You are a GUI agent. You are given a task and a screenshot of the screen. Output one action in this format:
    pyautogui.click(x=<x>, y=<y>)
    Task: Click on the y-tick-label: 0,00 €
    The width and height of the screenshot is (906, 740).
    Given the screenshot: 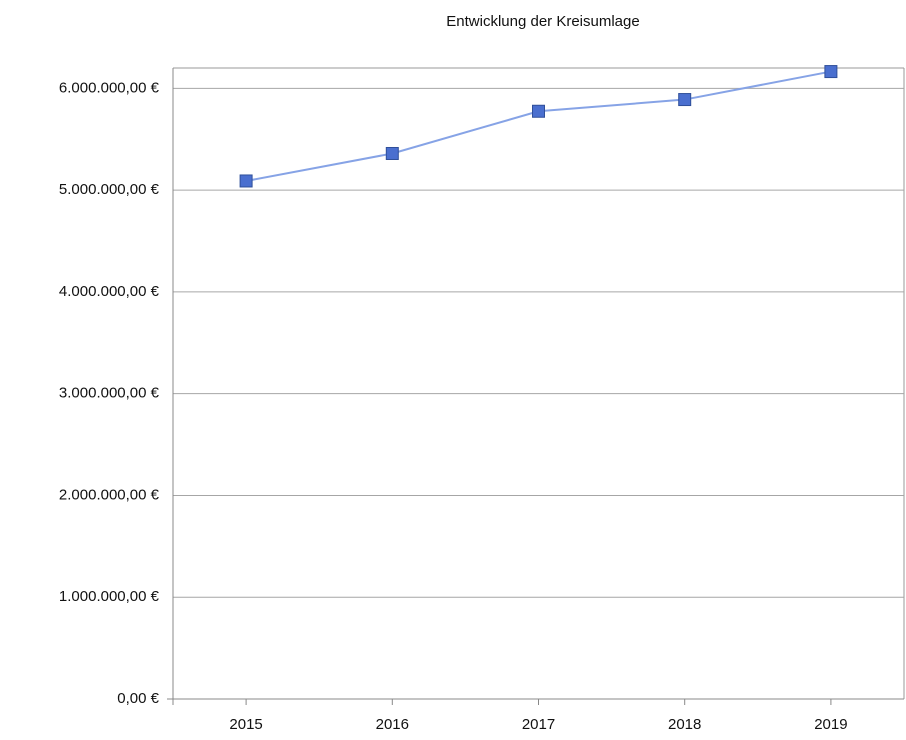 What is the action you would take?
    pyautogui.click(x=138, y=698)
    